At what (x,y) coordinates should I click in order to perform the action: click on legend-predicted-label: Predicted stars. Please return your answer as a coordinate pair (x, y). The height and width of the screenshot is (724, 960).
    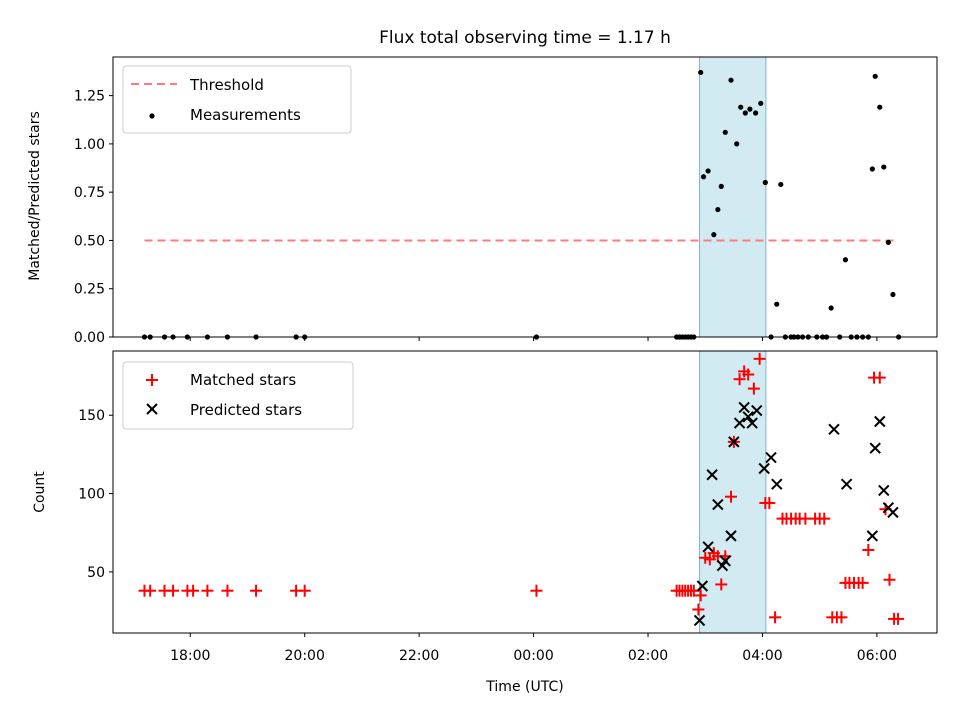
    Looking at the image, I should click on (246, 410).